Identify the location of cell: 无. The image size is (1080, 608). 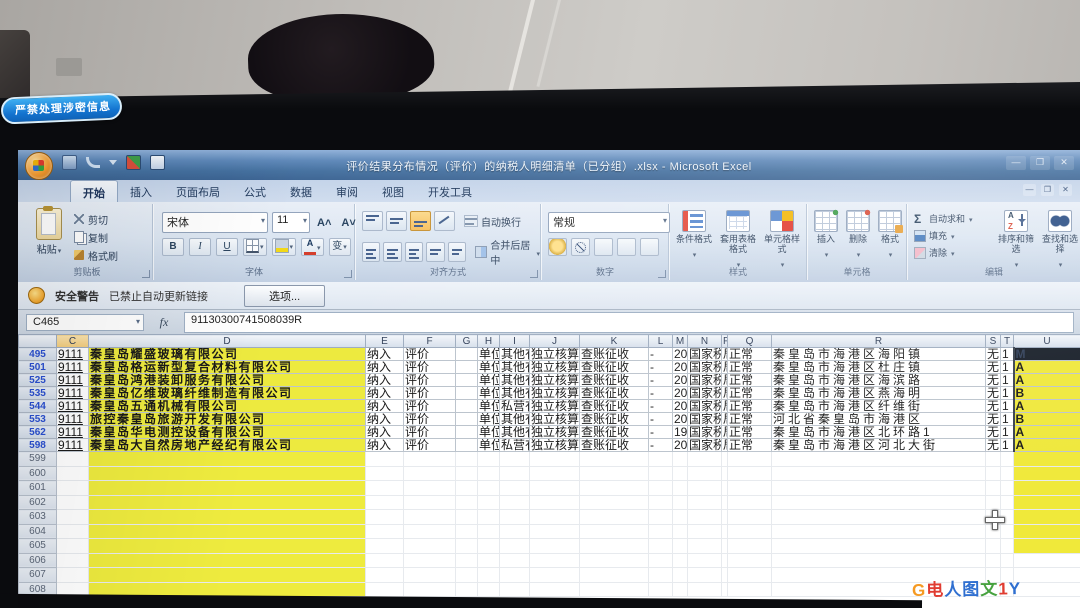
(993, 419).